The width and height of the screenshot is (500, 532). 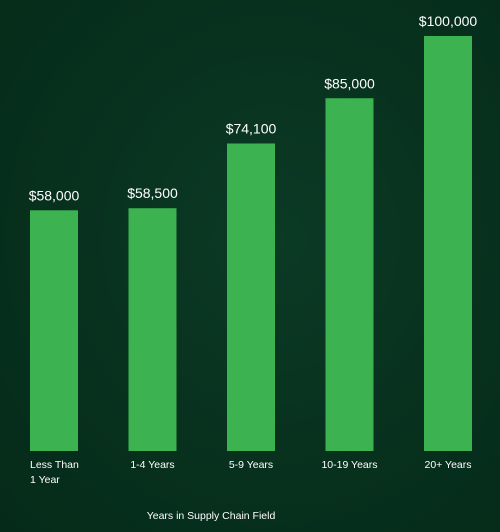 I want to click on category-label-3: 5-9 Years, so click(x=251, y=465).